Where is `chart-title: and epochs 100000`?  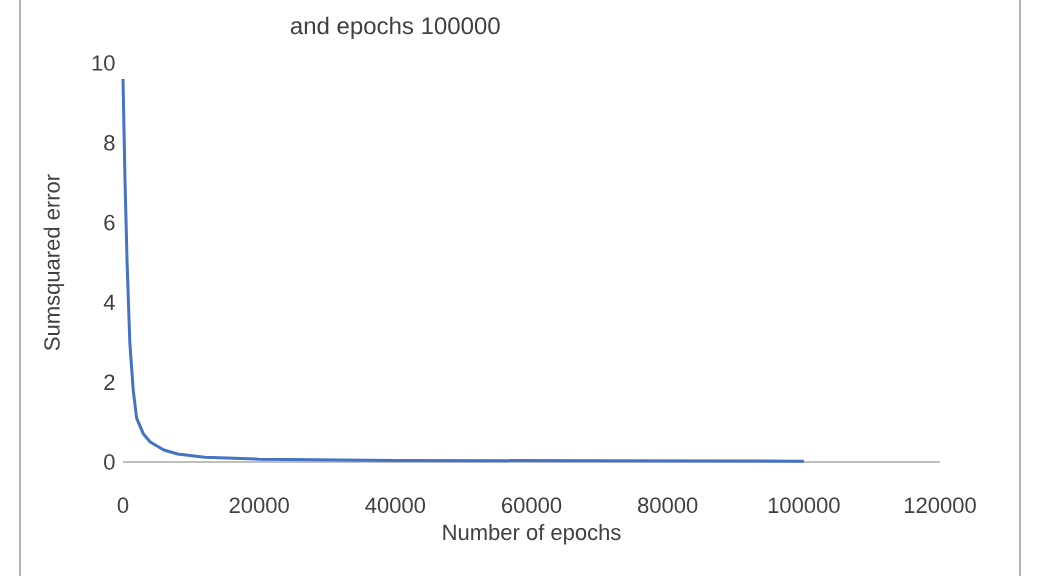
chart-title: and epochs 100000 is located at coordinates (395, 28).